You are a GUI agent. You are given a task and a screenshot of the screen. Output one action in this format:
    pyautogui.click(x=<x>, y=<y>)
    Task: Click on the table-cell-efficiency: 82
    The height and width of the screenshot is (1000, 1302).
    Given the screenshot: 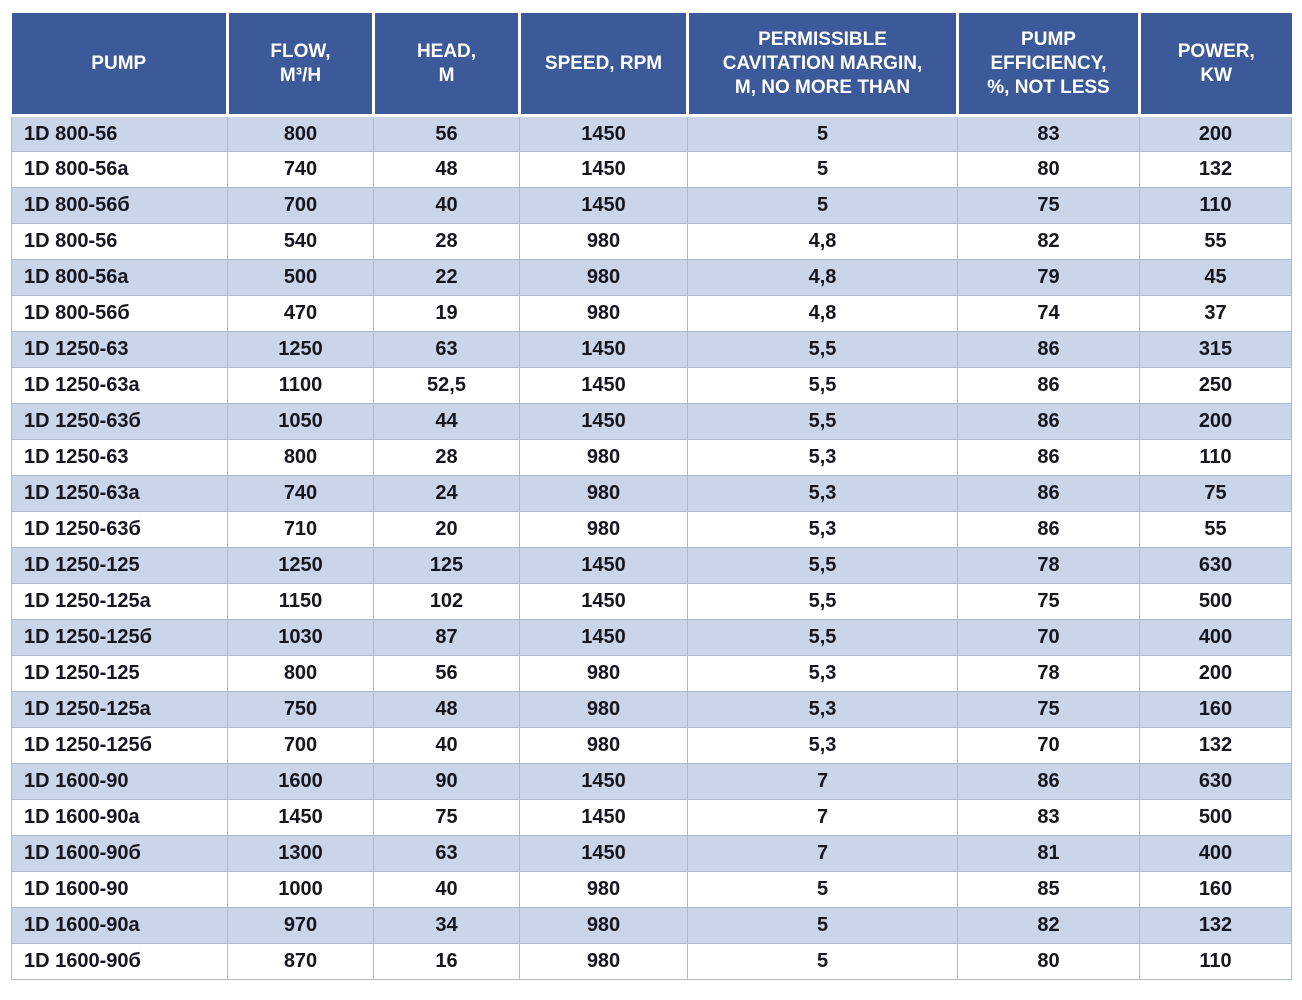 What is the action you would take?
    pyautogui.click(x=1048, y=241)
    